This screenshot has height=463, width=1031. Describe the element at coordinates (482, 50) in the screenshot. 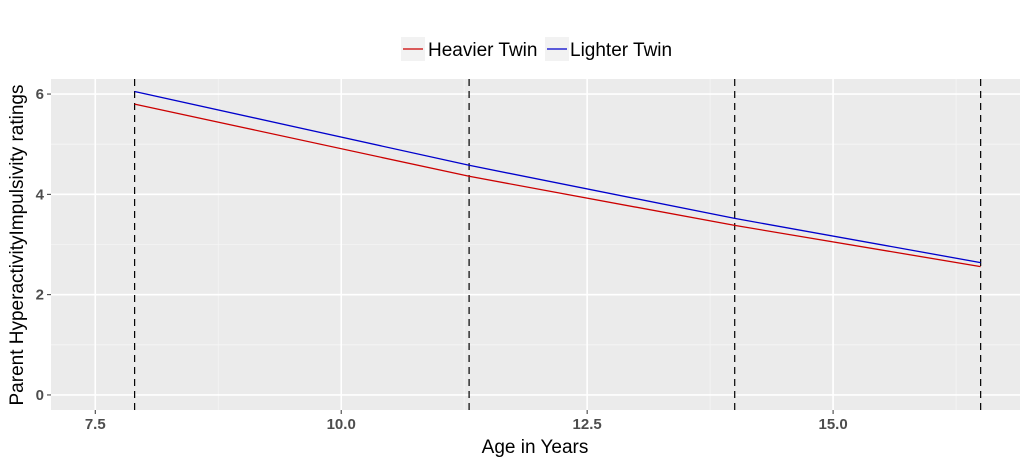

I see `legend-label-heavier: Heavier Twin` at that location.